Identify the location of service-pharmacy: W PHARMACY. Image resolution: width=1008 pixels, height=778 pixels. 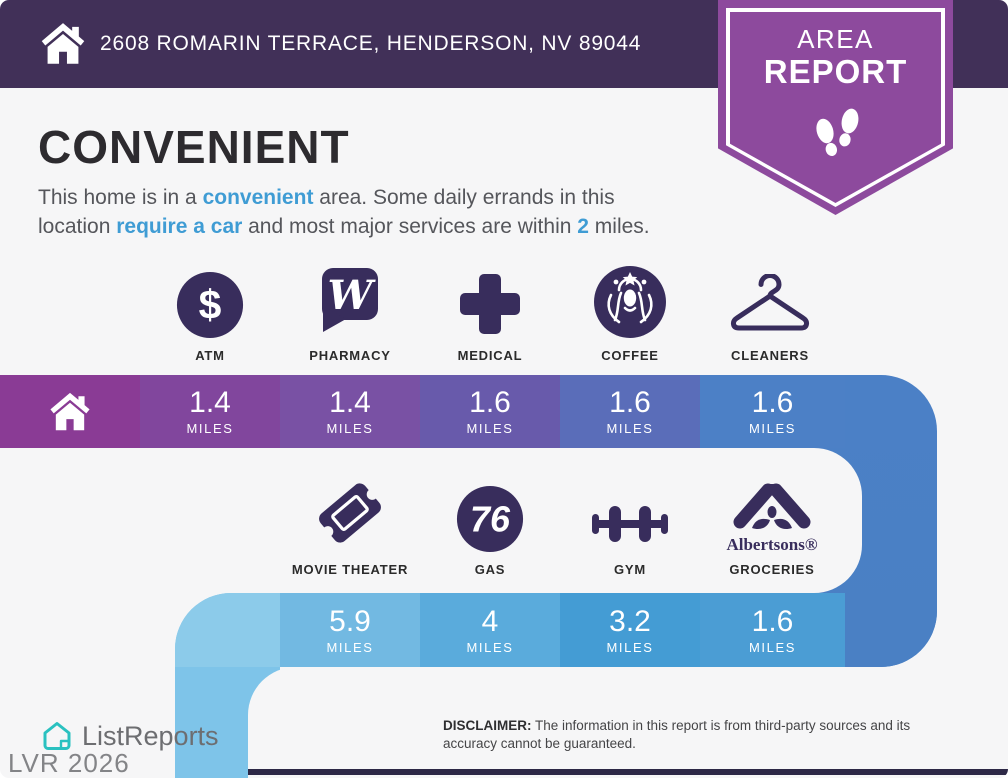
(350, 310).